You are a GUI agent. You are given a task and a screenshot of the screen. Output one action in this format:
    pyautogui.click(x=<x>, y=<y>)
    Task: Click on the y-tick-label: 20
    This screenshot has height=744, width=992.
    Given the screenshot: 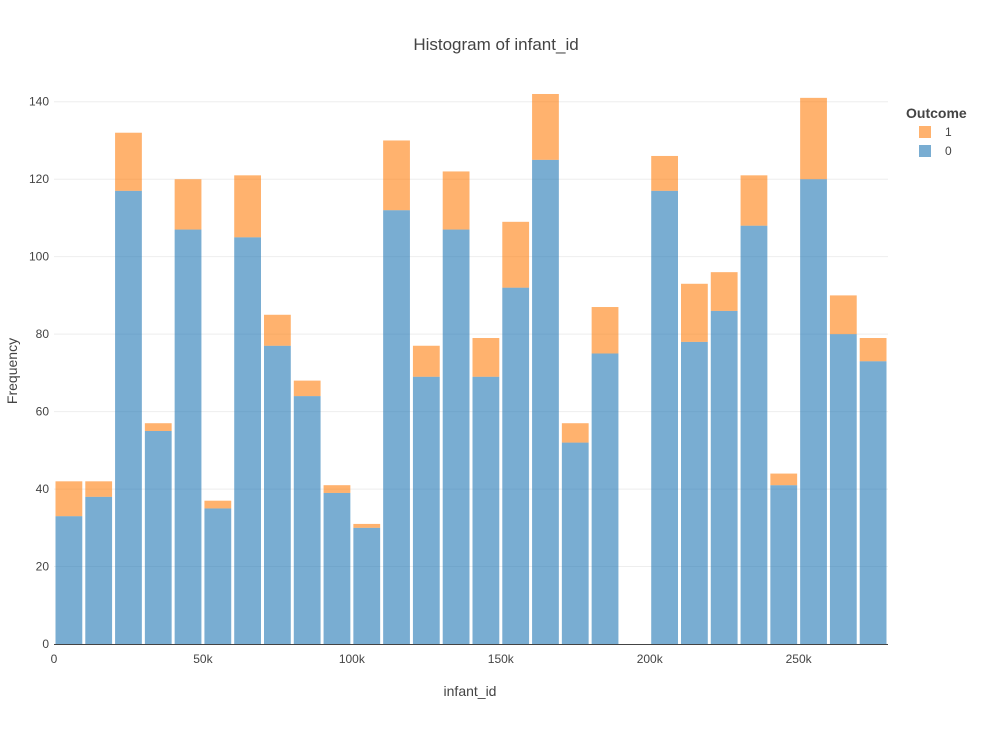 What is the action you would take?
    pyautogui.click(x=43, y=567)
    